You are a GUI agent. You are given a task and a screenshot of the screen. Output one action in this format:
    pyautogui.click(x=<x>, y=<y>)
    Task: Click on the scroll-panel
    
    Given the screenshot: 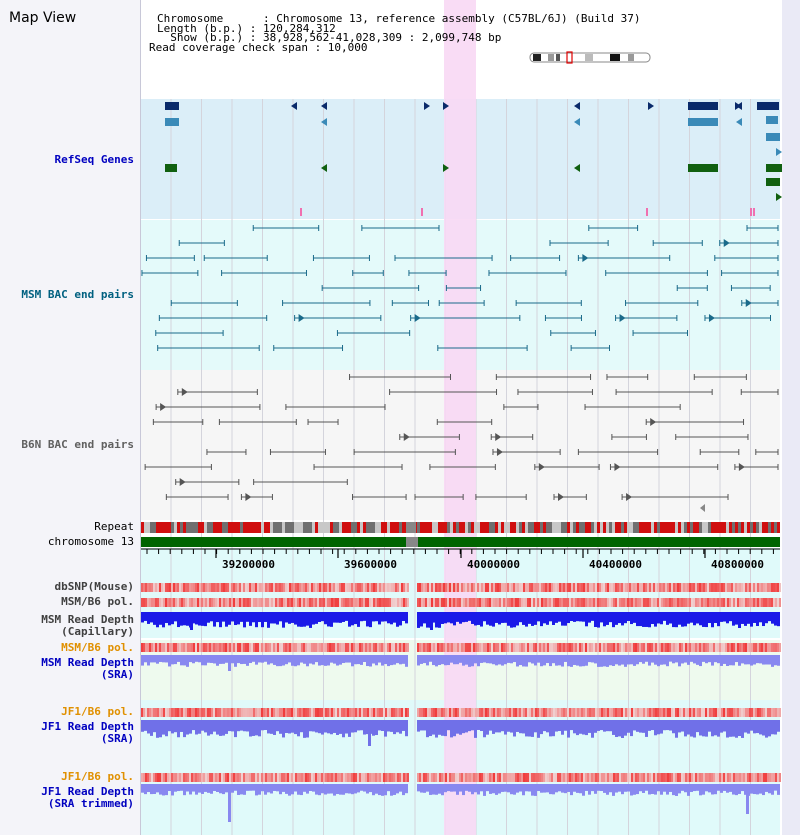 What is the action you would take?
    pyautogui.click(x=791, y=417)
    